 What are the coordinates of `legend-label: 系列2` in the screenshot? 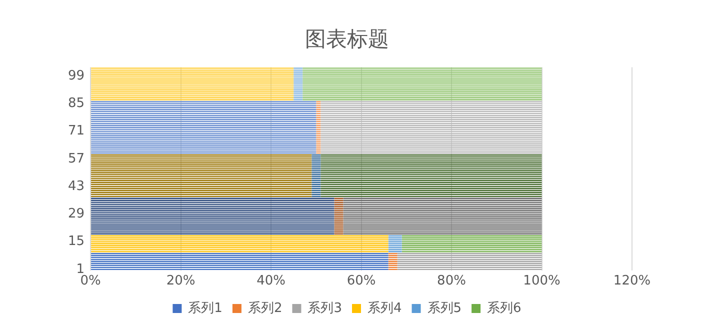 It's located at (265, 308).